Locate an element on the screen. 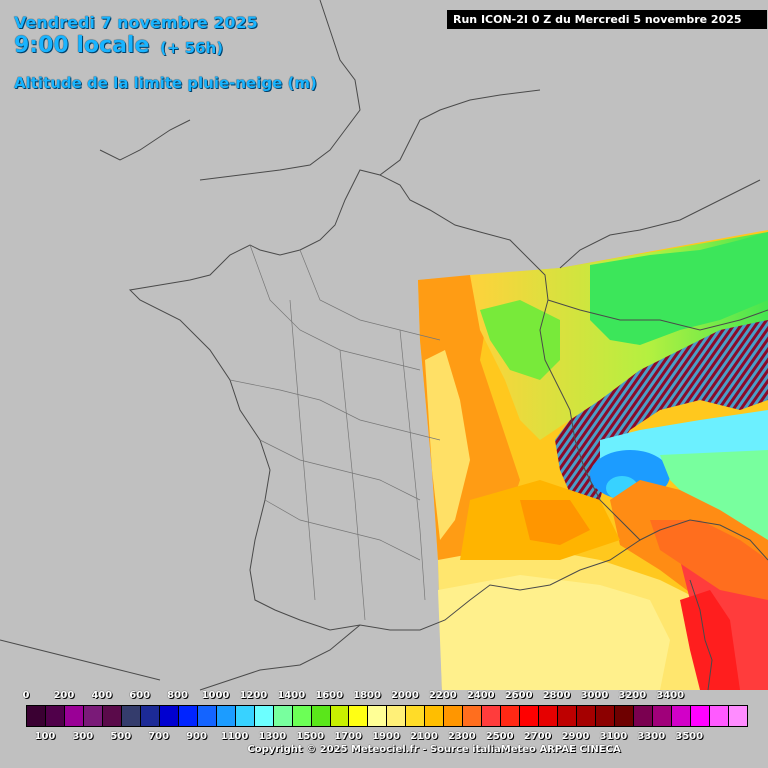  legend-tick-label: 2300 is located at coordinates (461, 736).